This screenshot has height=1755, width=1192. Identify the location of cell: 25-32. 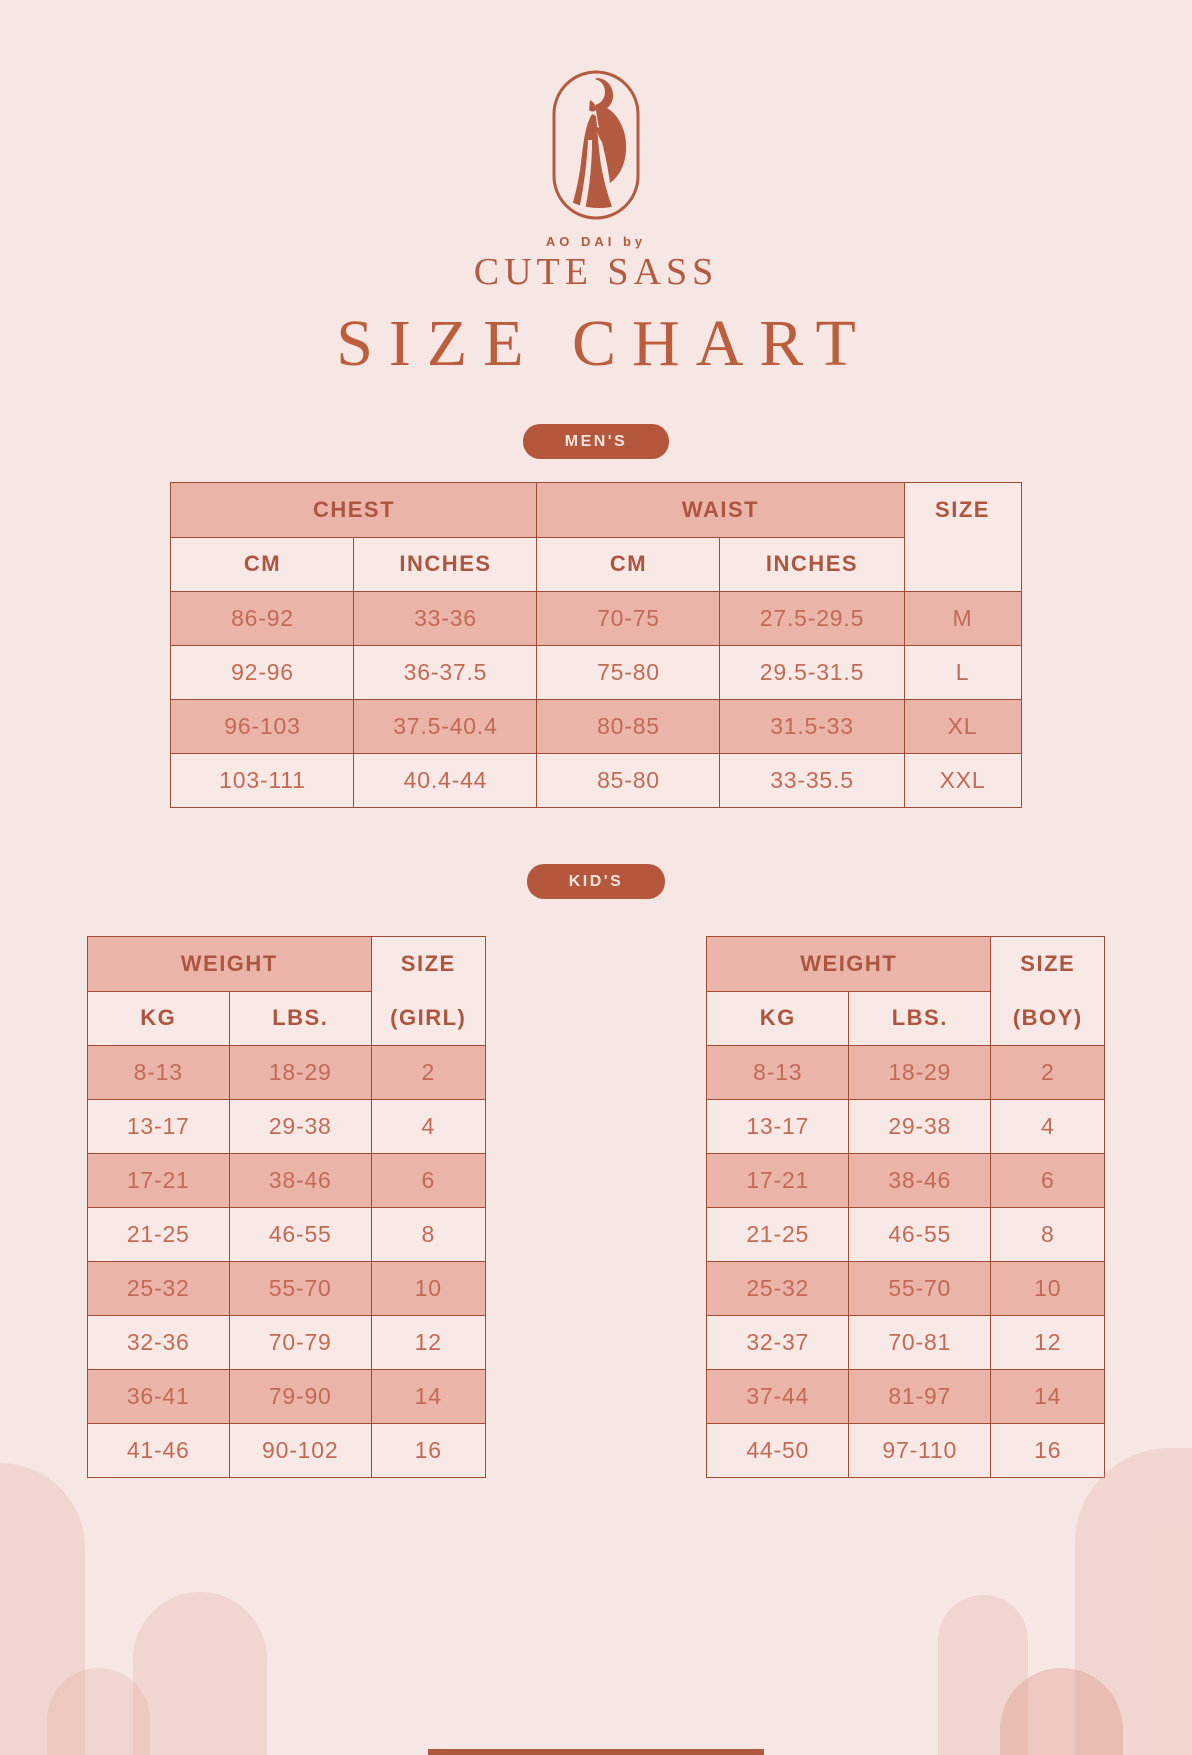
(778, 1288).